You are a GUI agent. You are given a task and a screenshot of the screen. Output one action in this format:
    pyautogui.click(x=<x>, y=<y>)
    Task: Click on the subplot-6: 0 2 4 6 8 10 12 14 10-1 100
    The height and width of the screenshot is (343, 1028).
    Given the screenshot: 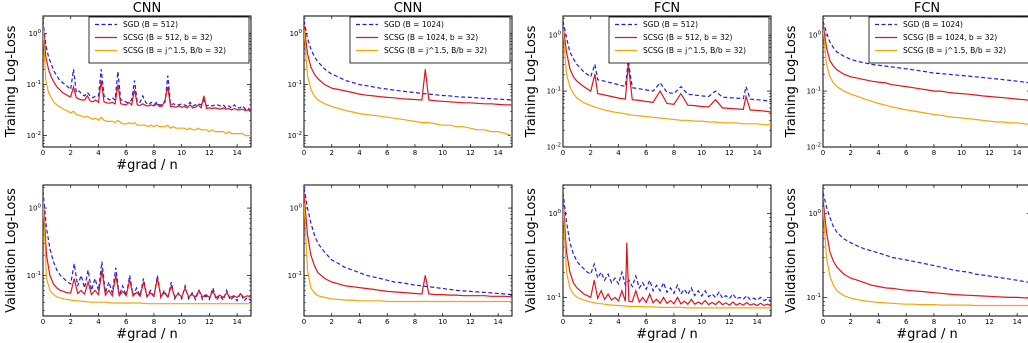 What is the action you would take?
    pyautogui.click(x=400, y=255)
    